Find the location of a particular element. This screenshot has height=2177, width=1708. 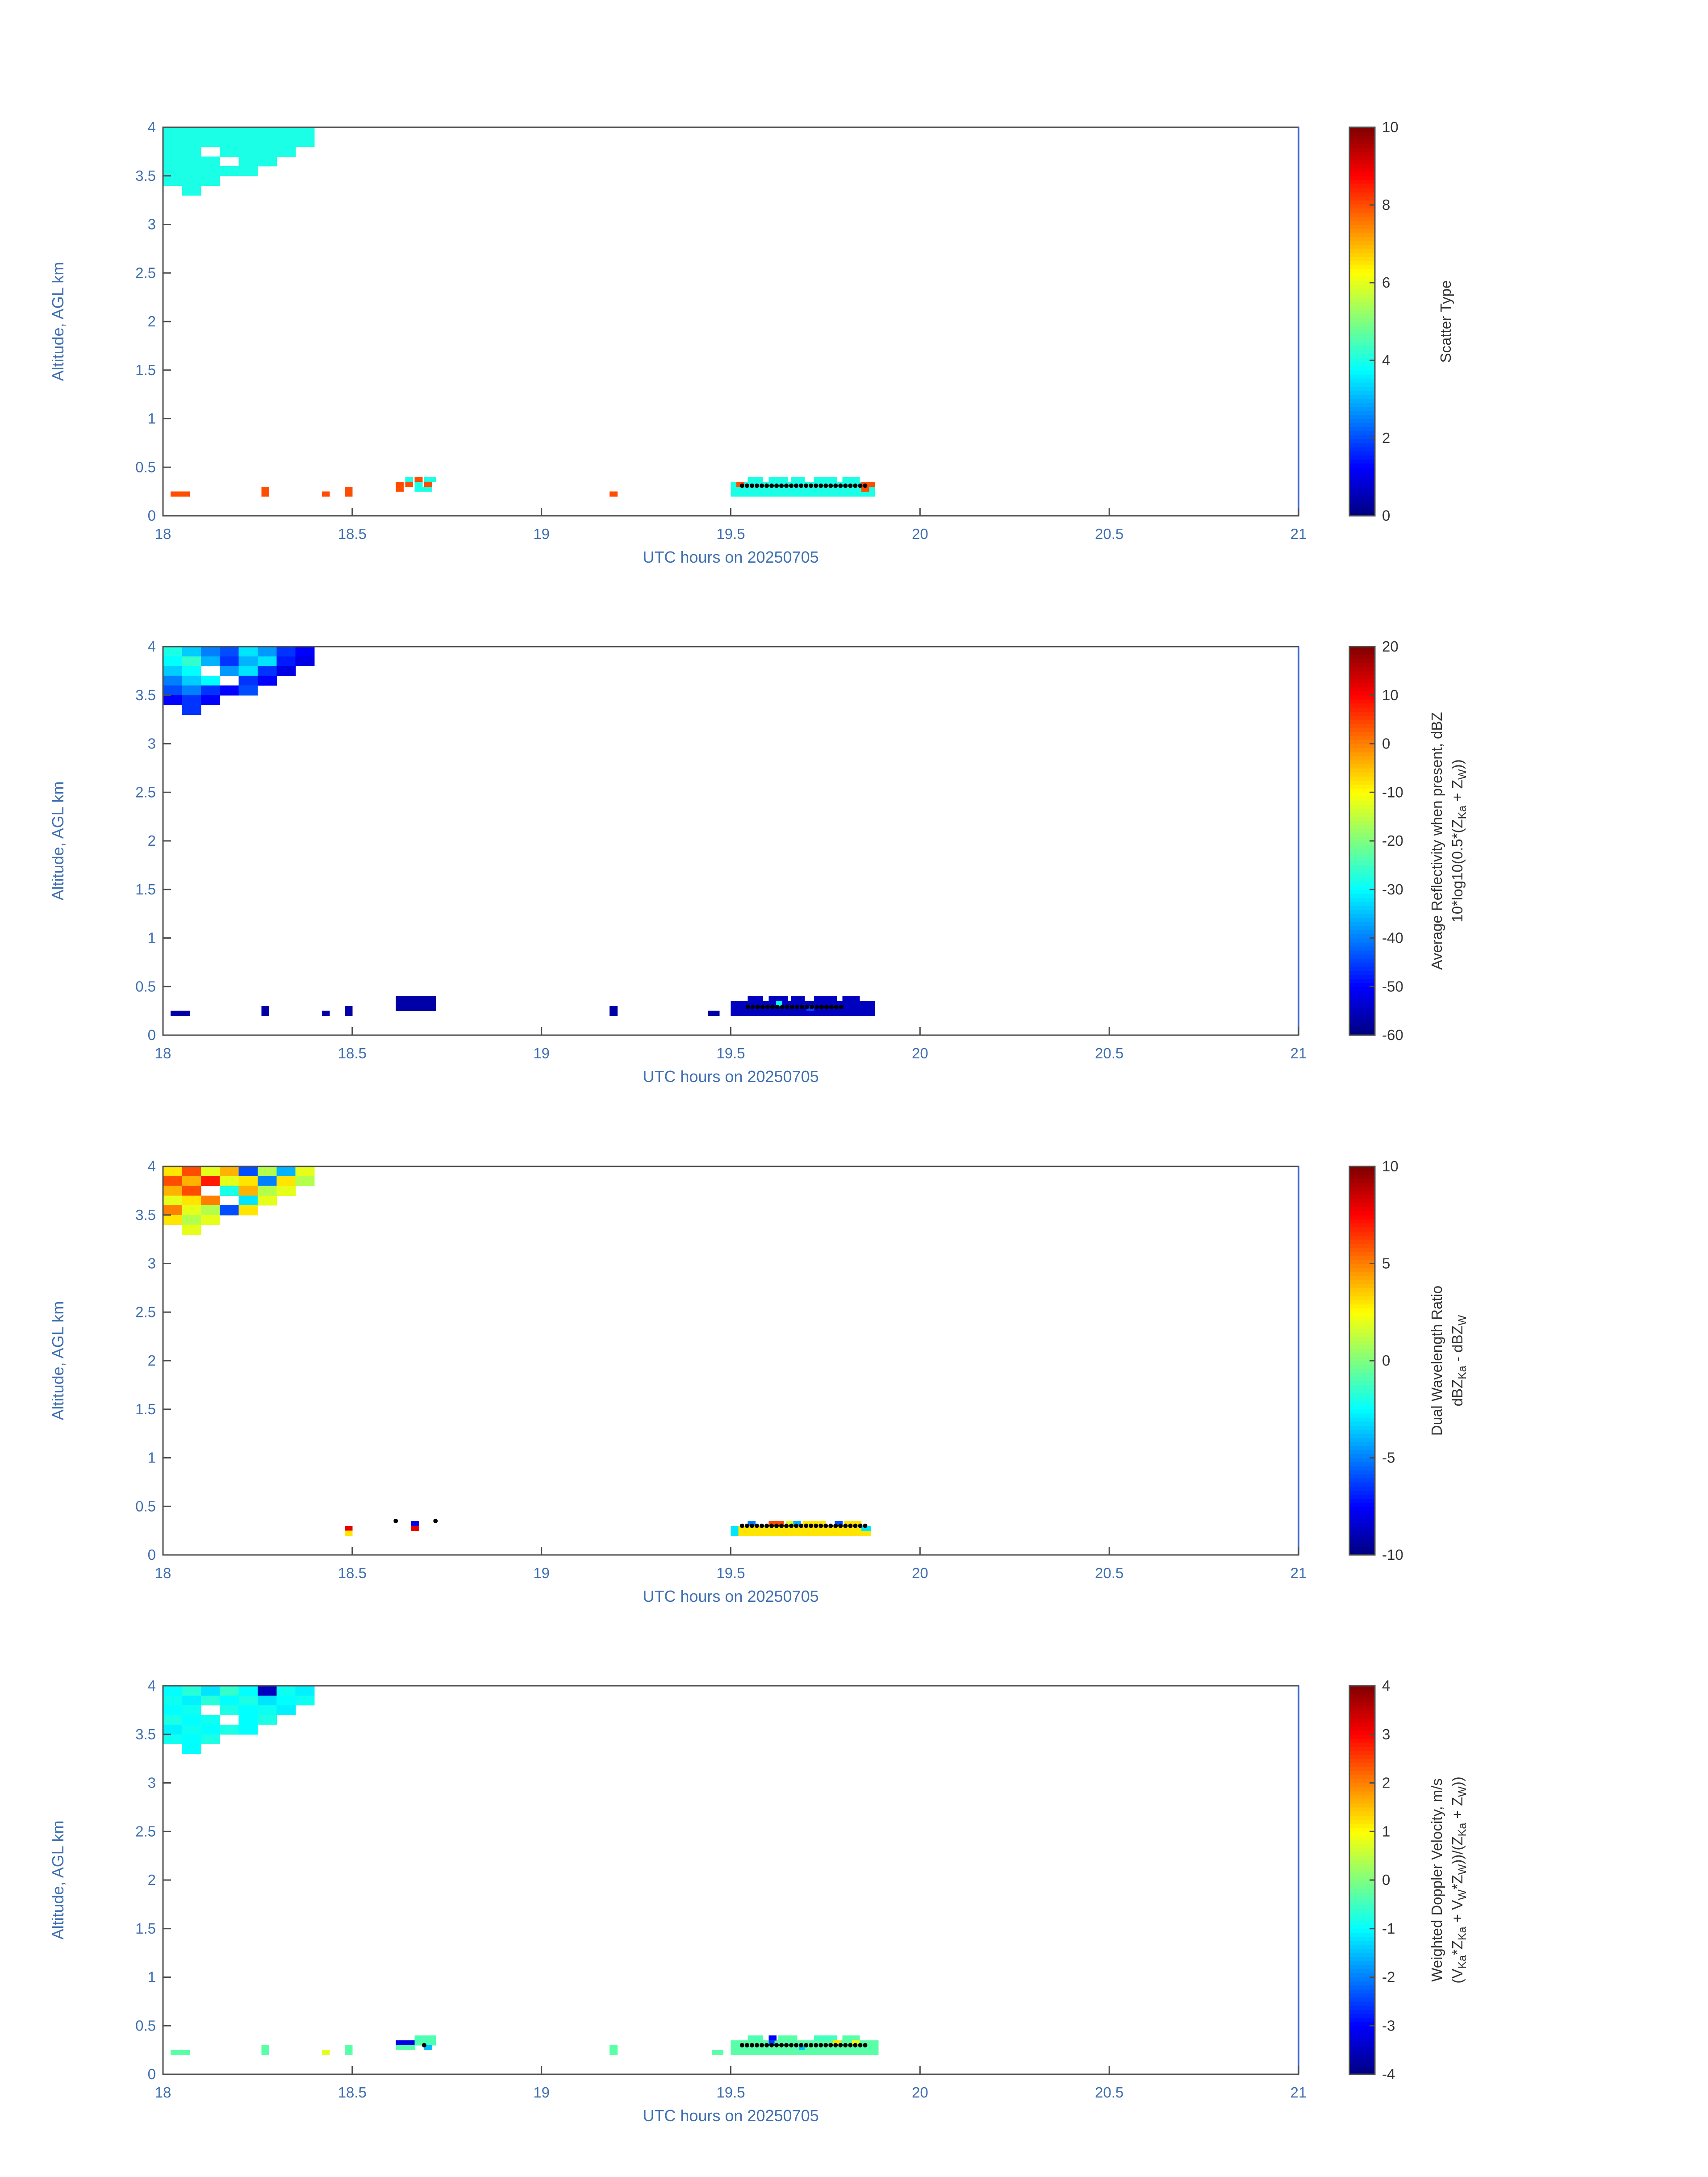

x-tick-label: 18.5 is located at coordinates (352, 1053).